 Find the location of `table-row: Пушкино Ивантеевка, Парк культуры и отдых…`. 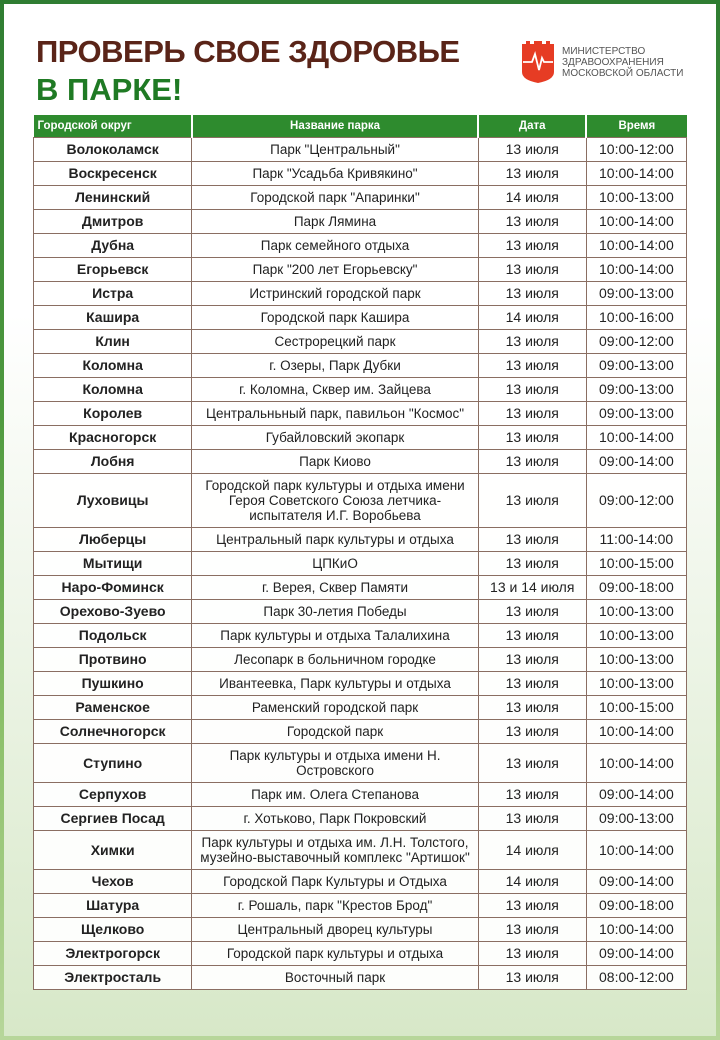

table-row: Пушкино Ивантеевка, Парк культуры и отдых… is located at coordinates (360, 683).